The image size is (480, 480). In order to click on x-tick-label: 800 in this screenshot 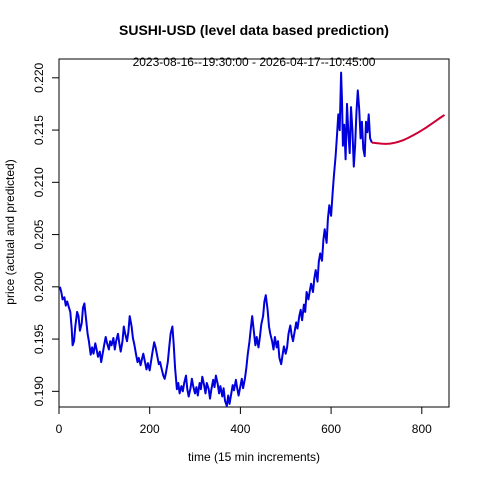, I will do `click(422, 429)`.